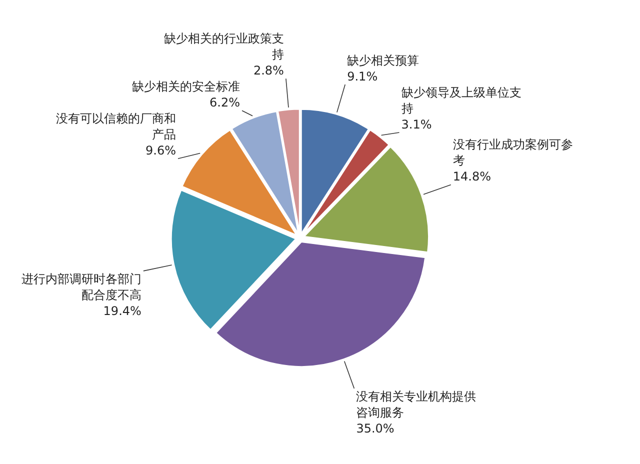 The image size is (640, 464). What do you see at coordinates (186, 87) in the screenshot?
I see `slice-label: 缺少相关的安全标准` at bounding box center [186, 87].